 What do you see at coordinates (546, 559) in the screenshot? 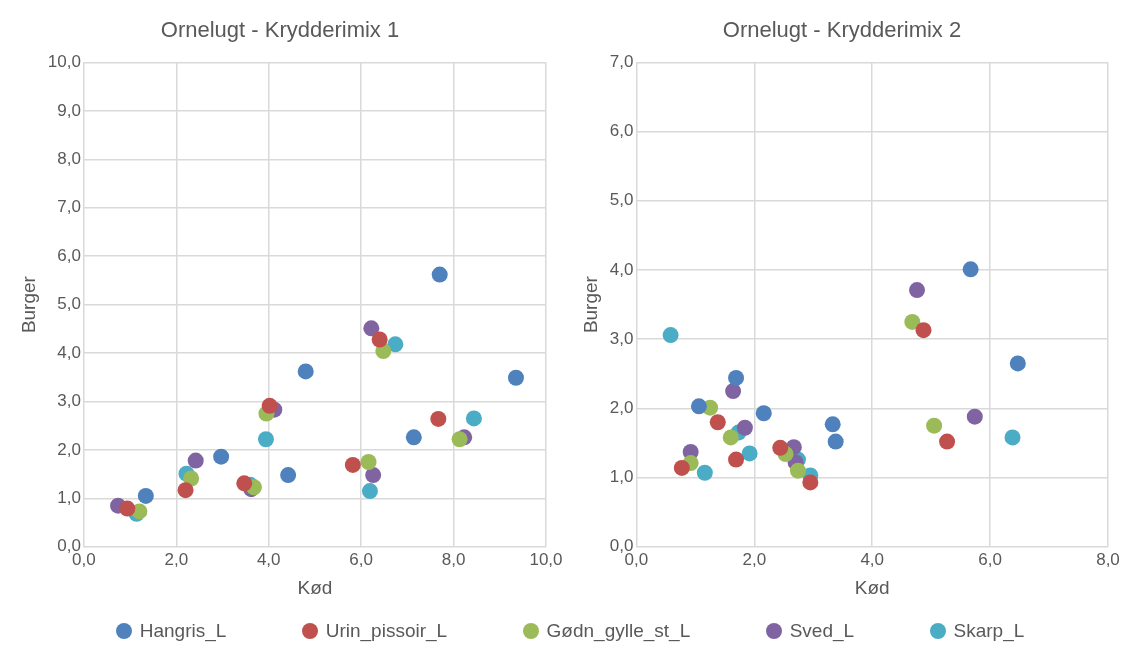
I see `x-tick-label: 10,0` at bounding box center [546, 559].